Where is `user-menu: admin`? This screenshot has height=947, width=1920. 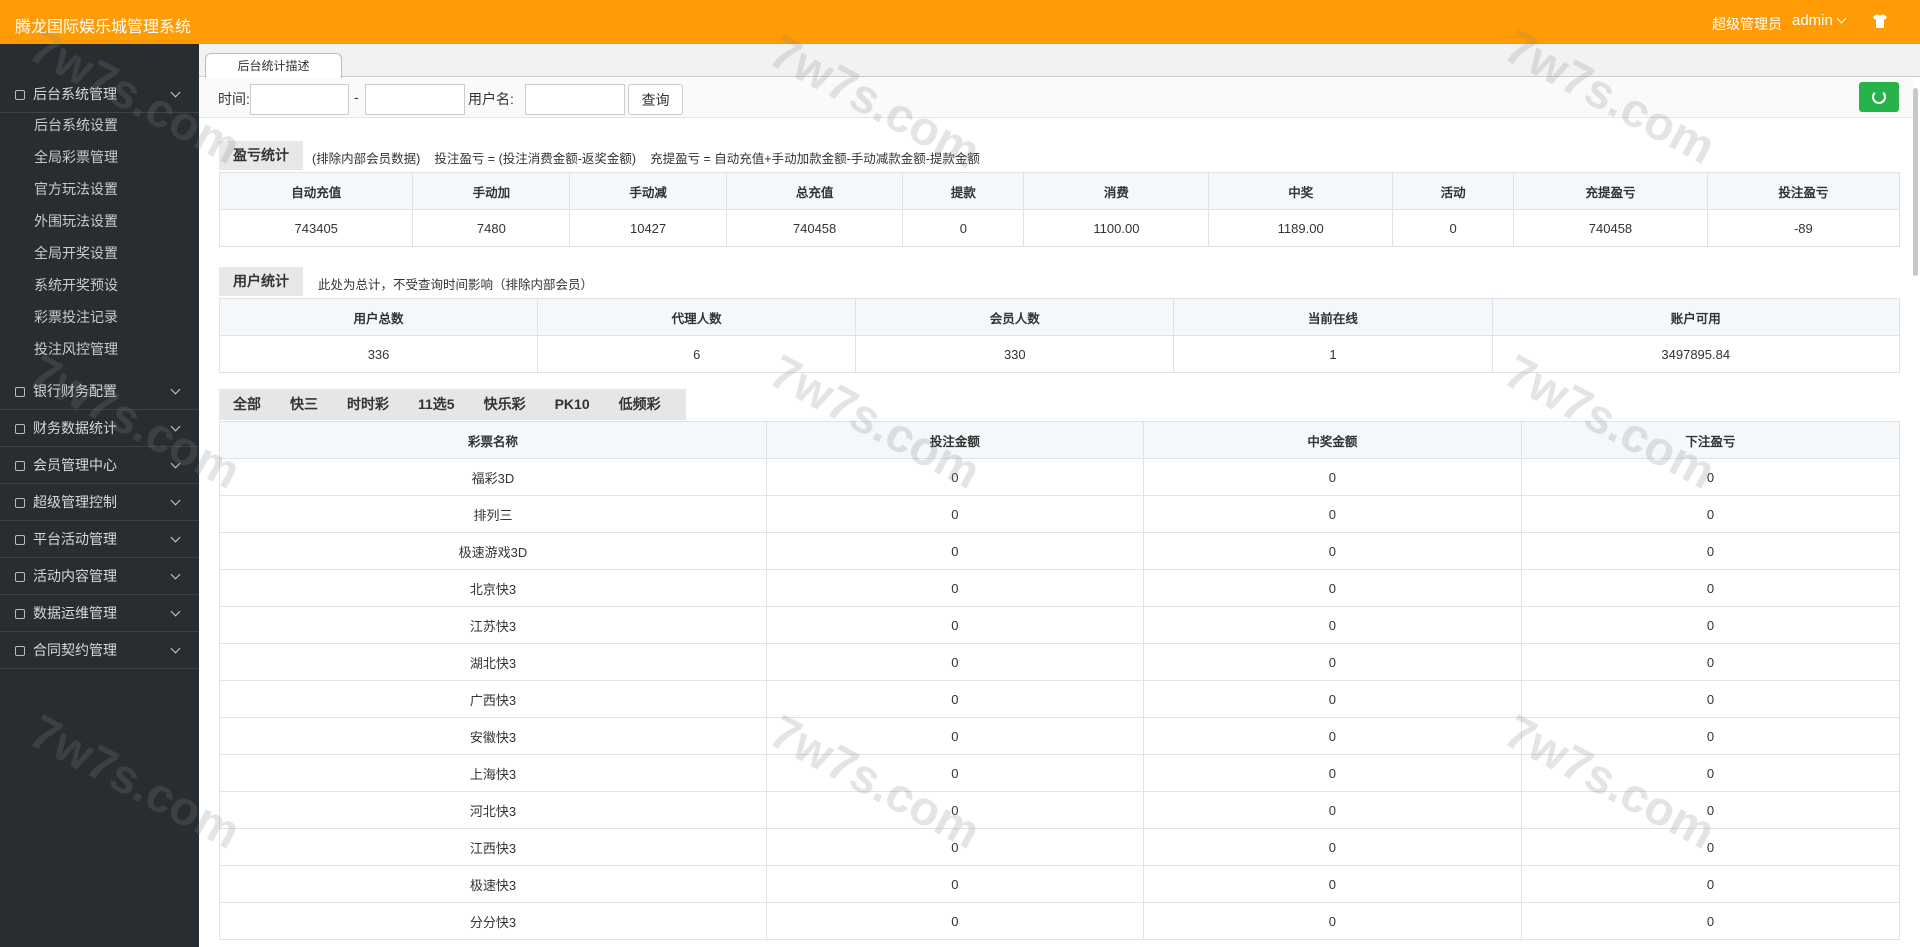
user-menu: admin is located at coordinates (1812, 20).